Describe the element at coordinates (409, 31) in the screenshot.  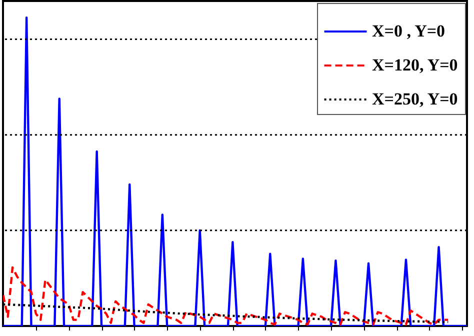
I see `legend-label: X=0 , Y=0` at that location.